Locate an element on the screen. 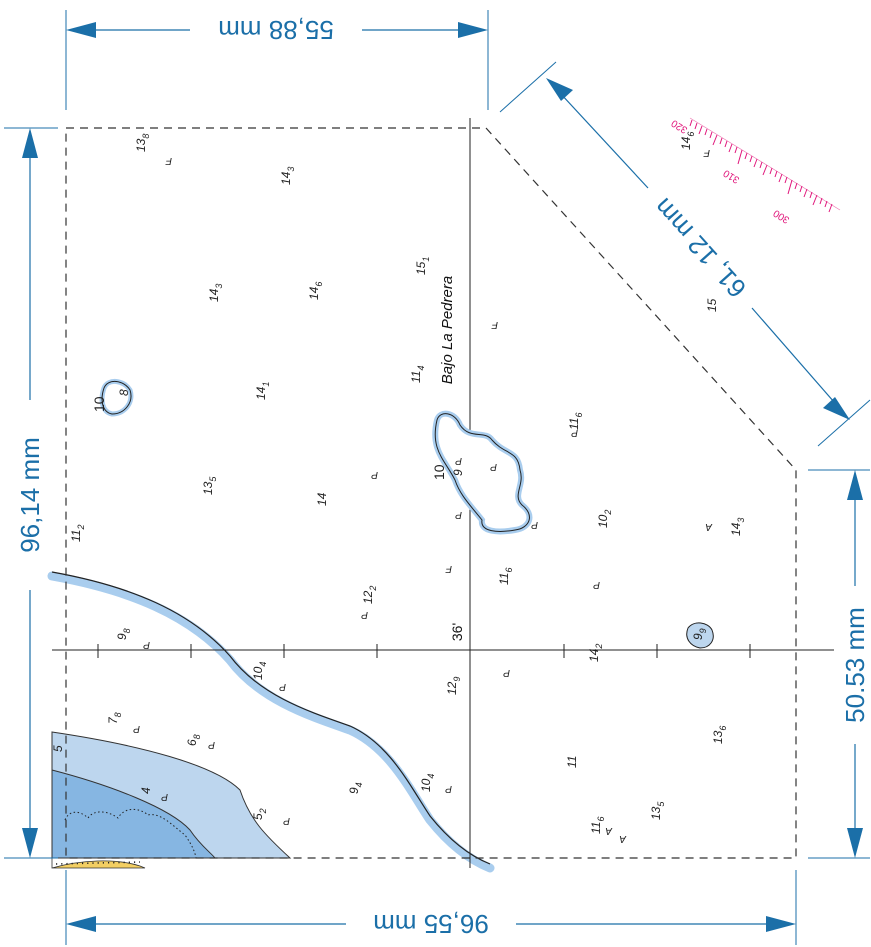 This screenshot has width=871, height=947. sounding: 112 is located at coordinates (77, 533).